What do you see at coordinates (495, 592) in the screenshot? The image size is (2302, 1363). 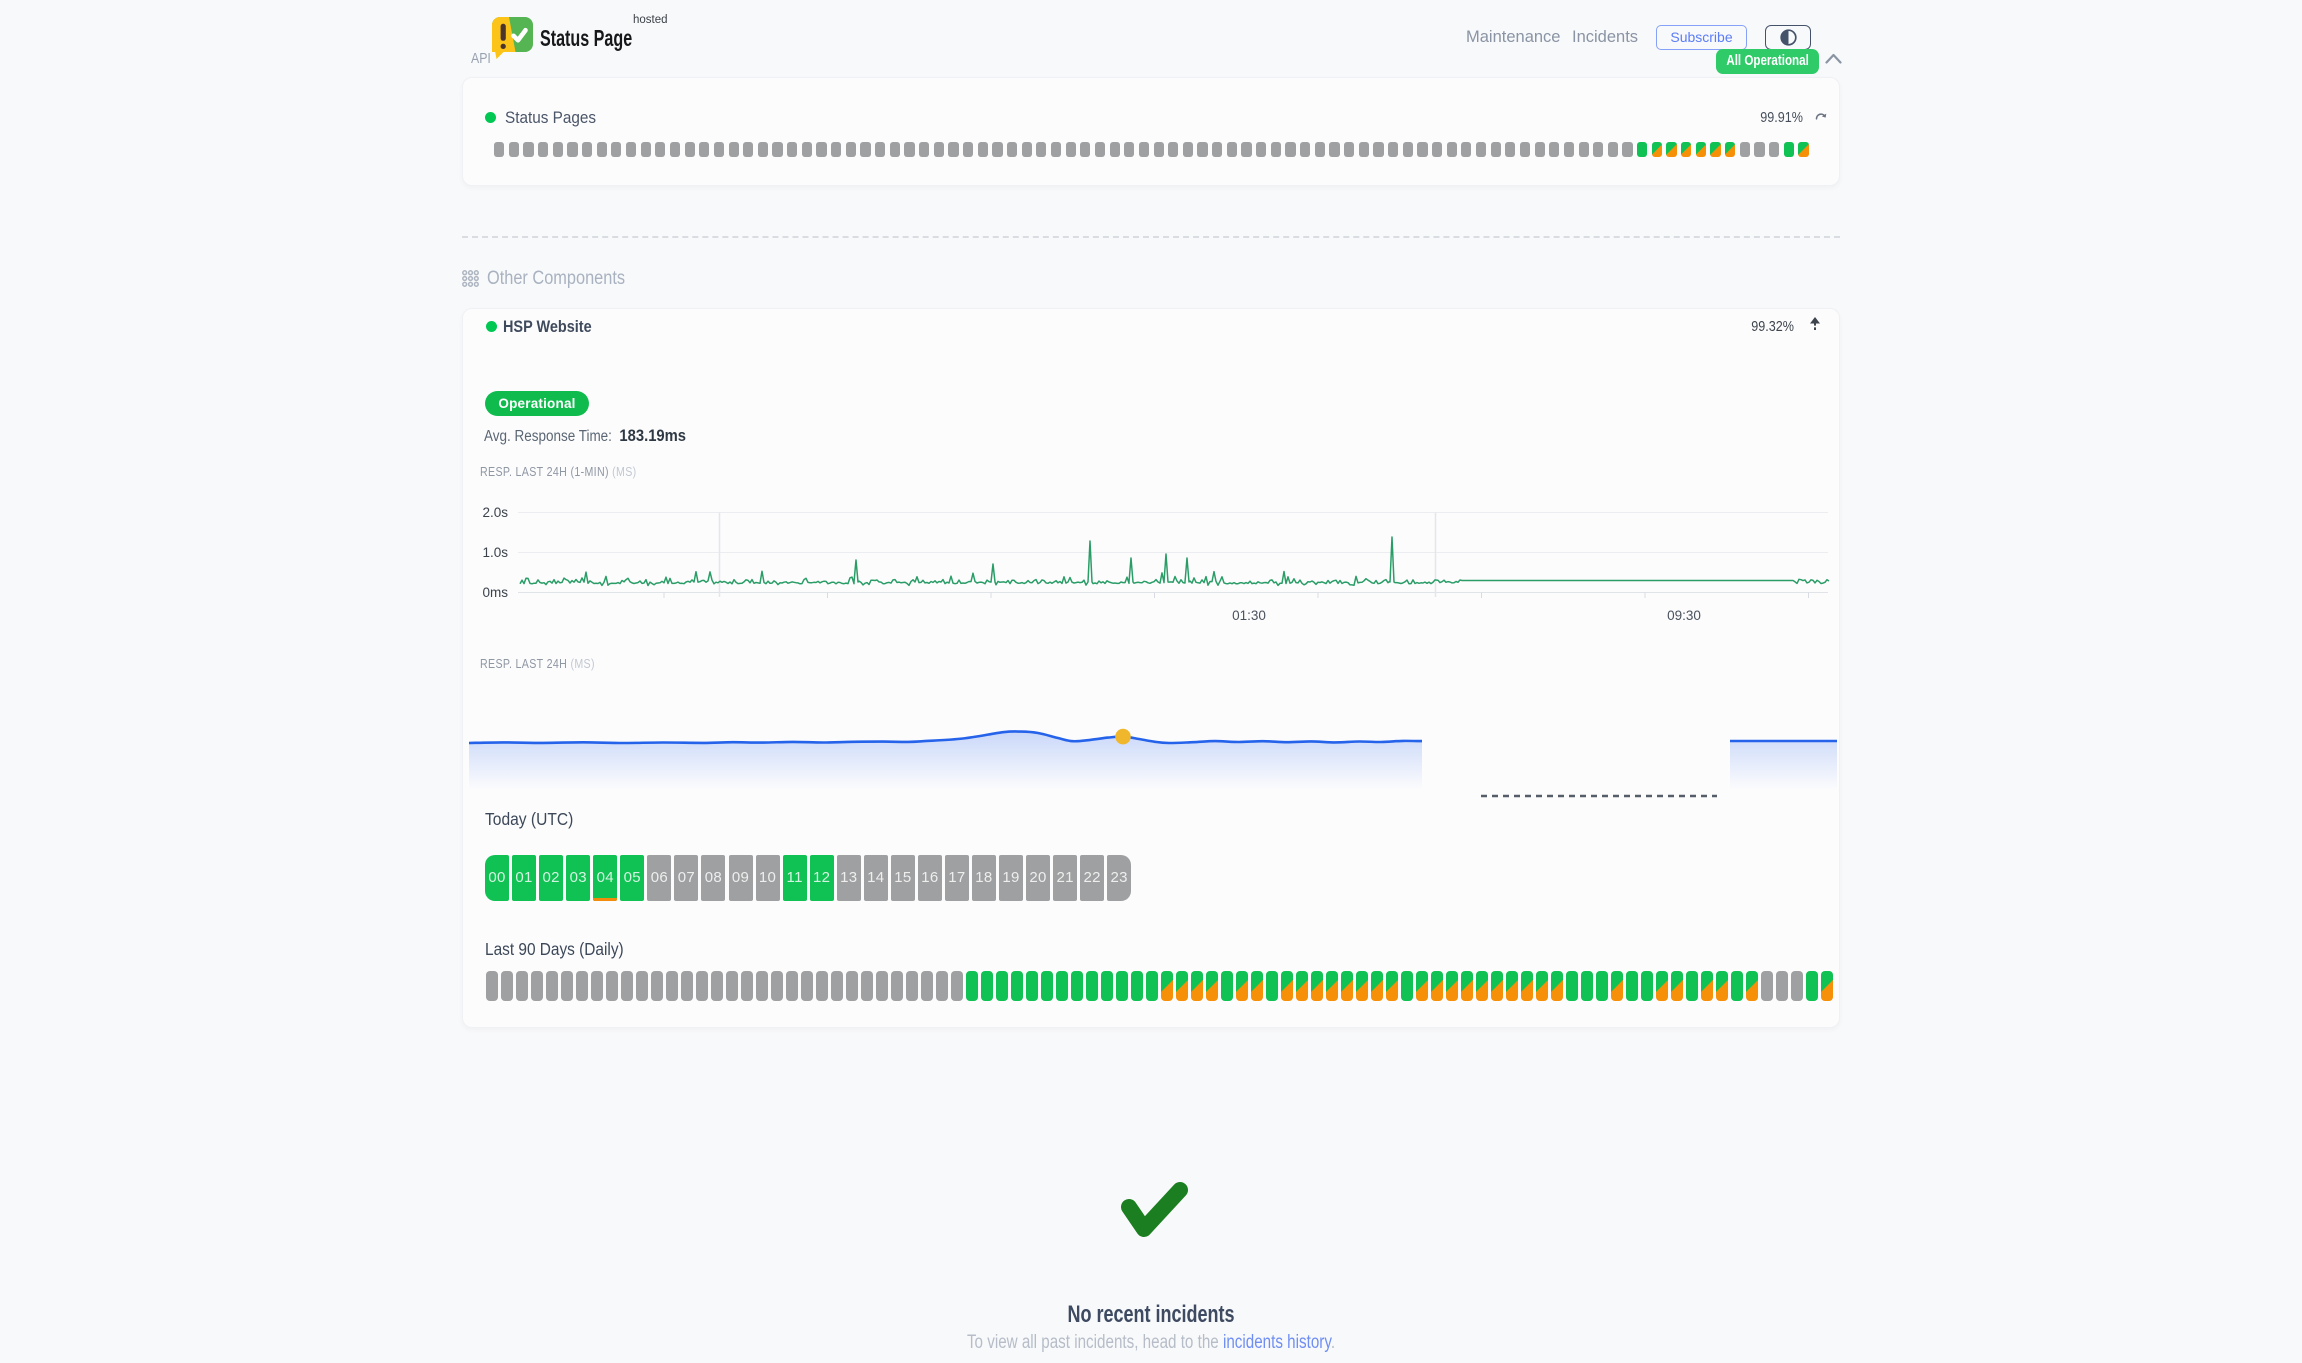 I see `svg-text: 0ms` at bounding box center [495, 592].